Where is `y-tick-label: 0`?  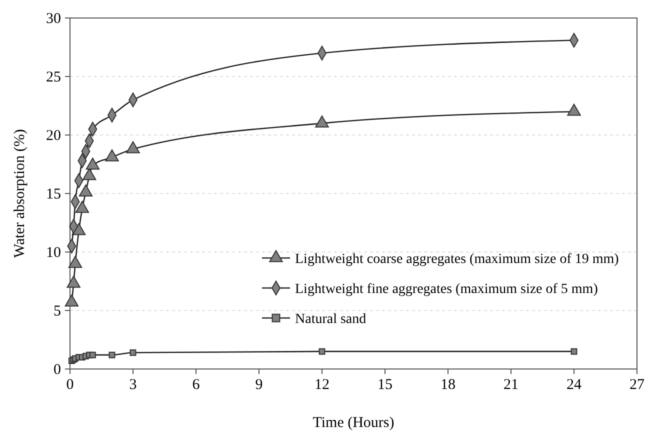
y-tick-label: 0 is located at coordinates (57, 370).